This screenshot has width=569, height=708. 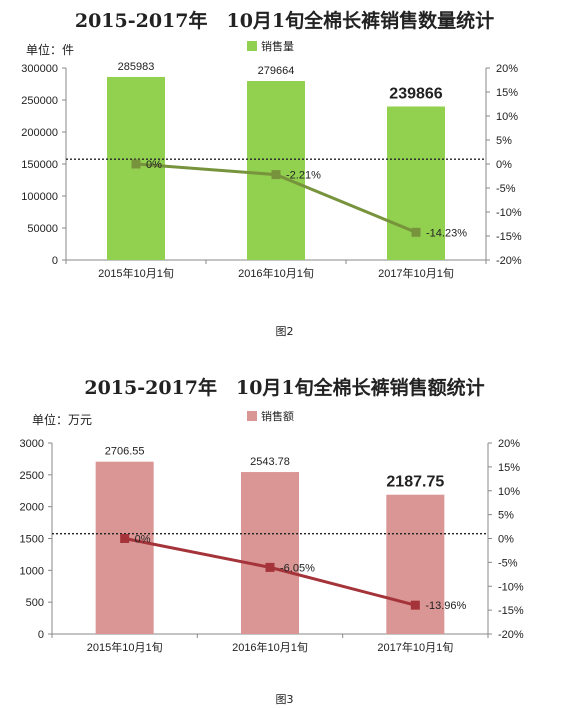 What do you see at coordinates (39, 197) in the screenshot?
I see `left-axis-tick-label: 100000` at bounding box center [39, 197].